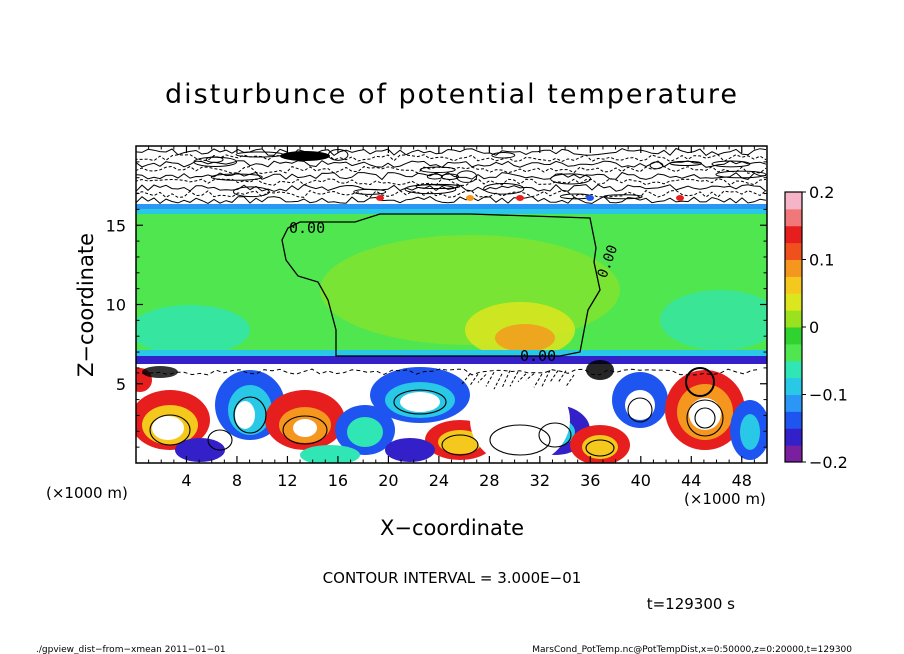 The image size is (904, 654). Describe the element at coordinates (452, 528) in the screenshot. I see `x-axis-label: X−coordinate` at that location.